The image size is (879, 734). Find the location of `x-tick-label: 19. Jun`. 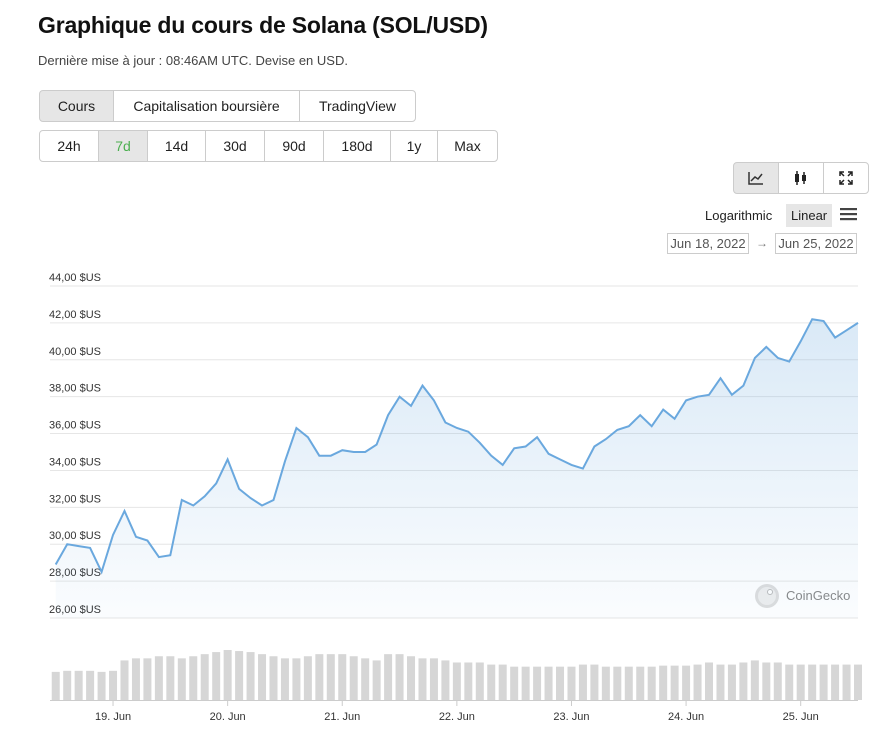

x-tick-label: 19. Jun is located at coordinates (113, 717).